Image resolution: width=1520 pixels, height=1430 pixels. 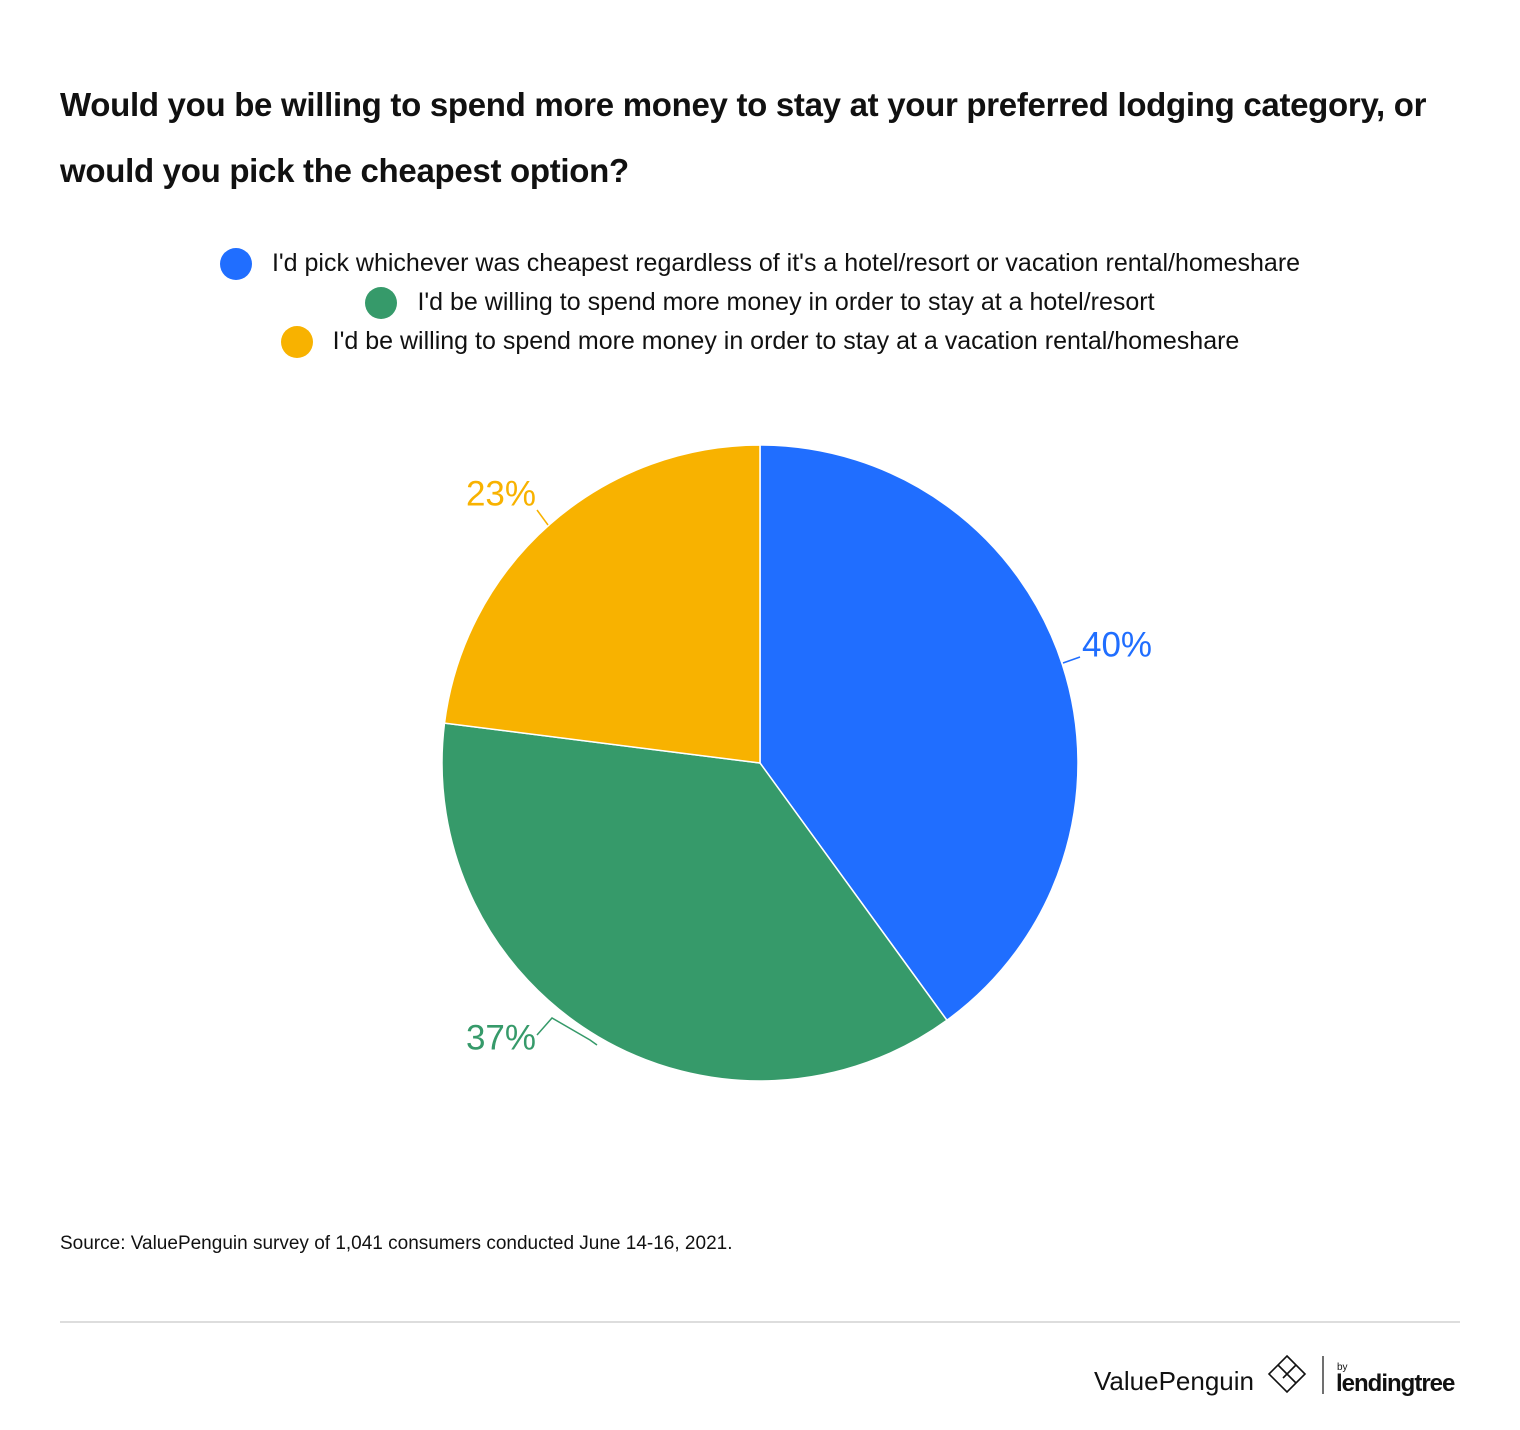 What do you see at coordinates (1117, 644) in the screenshot?
I see `data-label: 40%` at bounding box center [1117, 644].